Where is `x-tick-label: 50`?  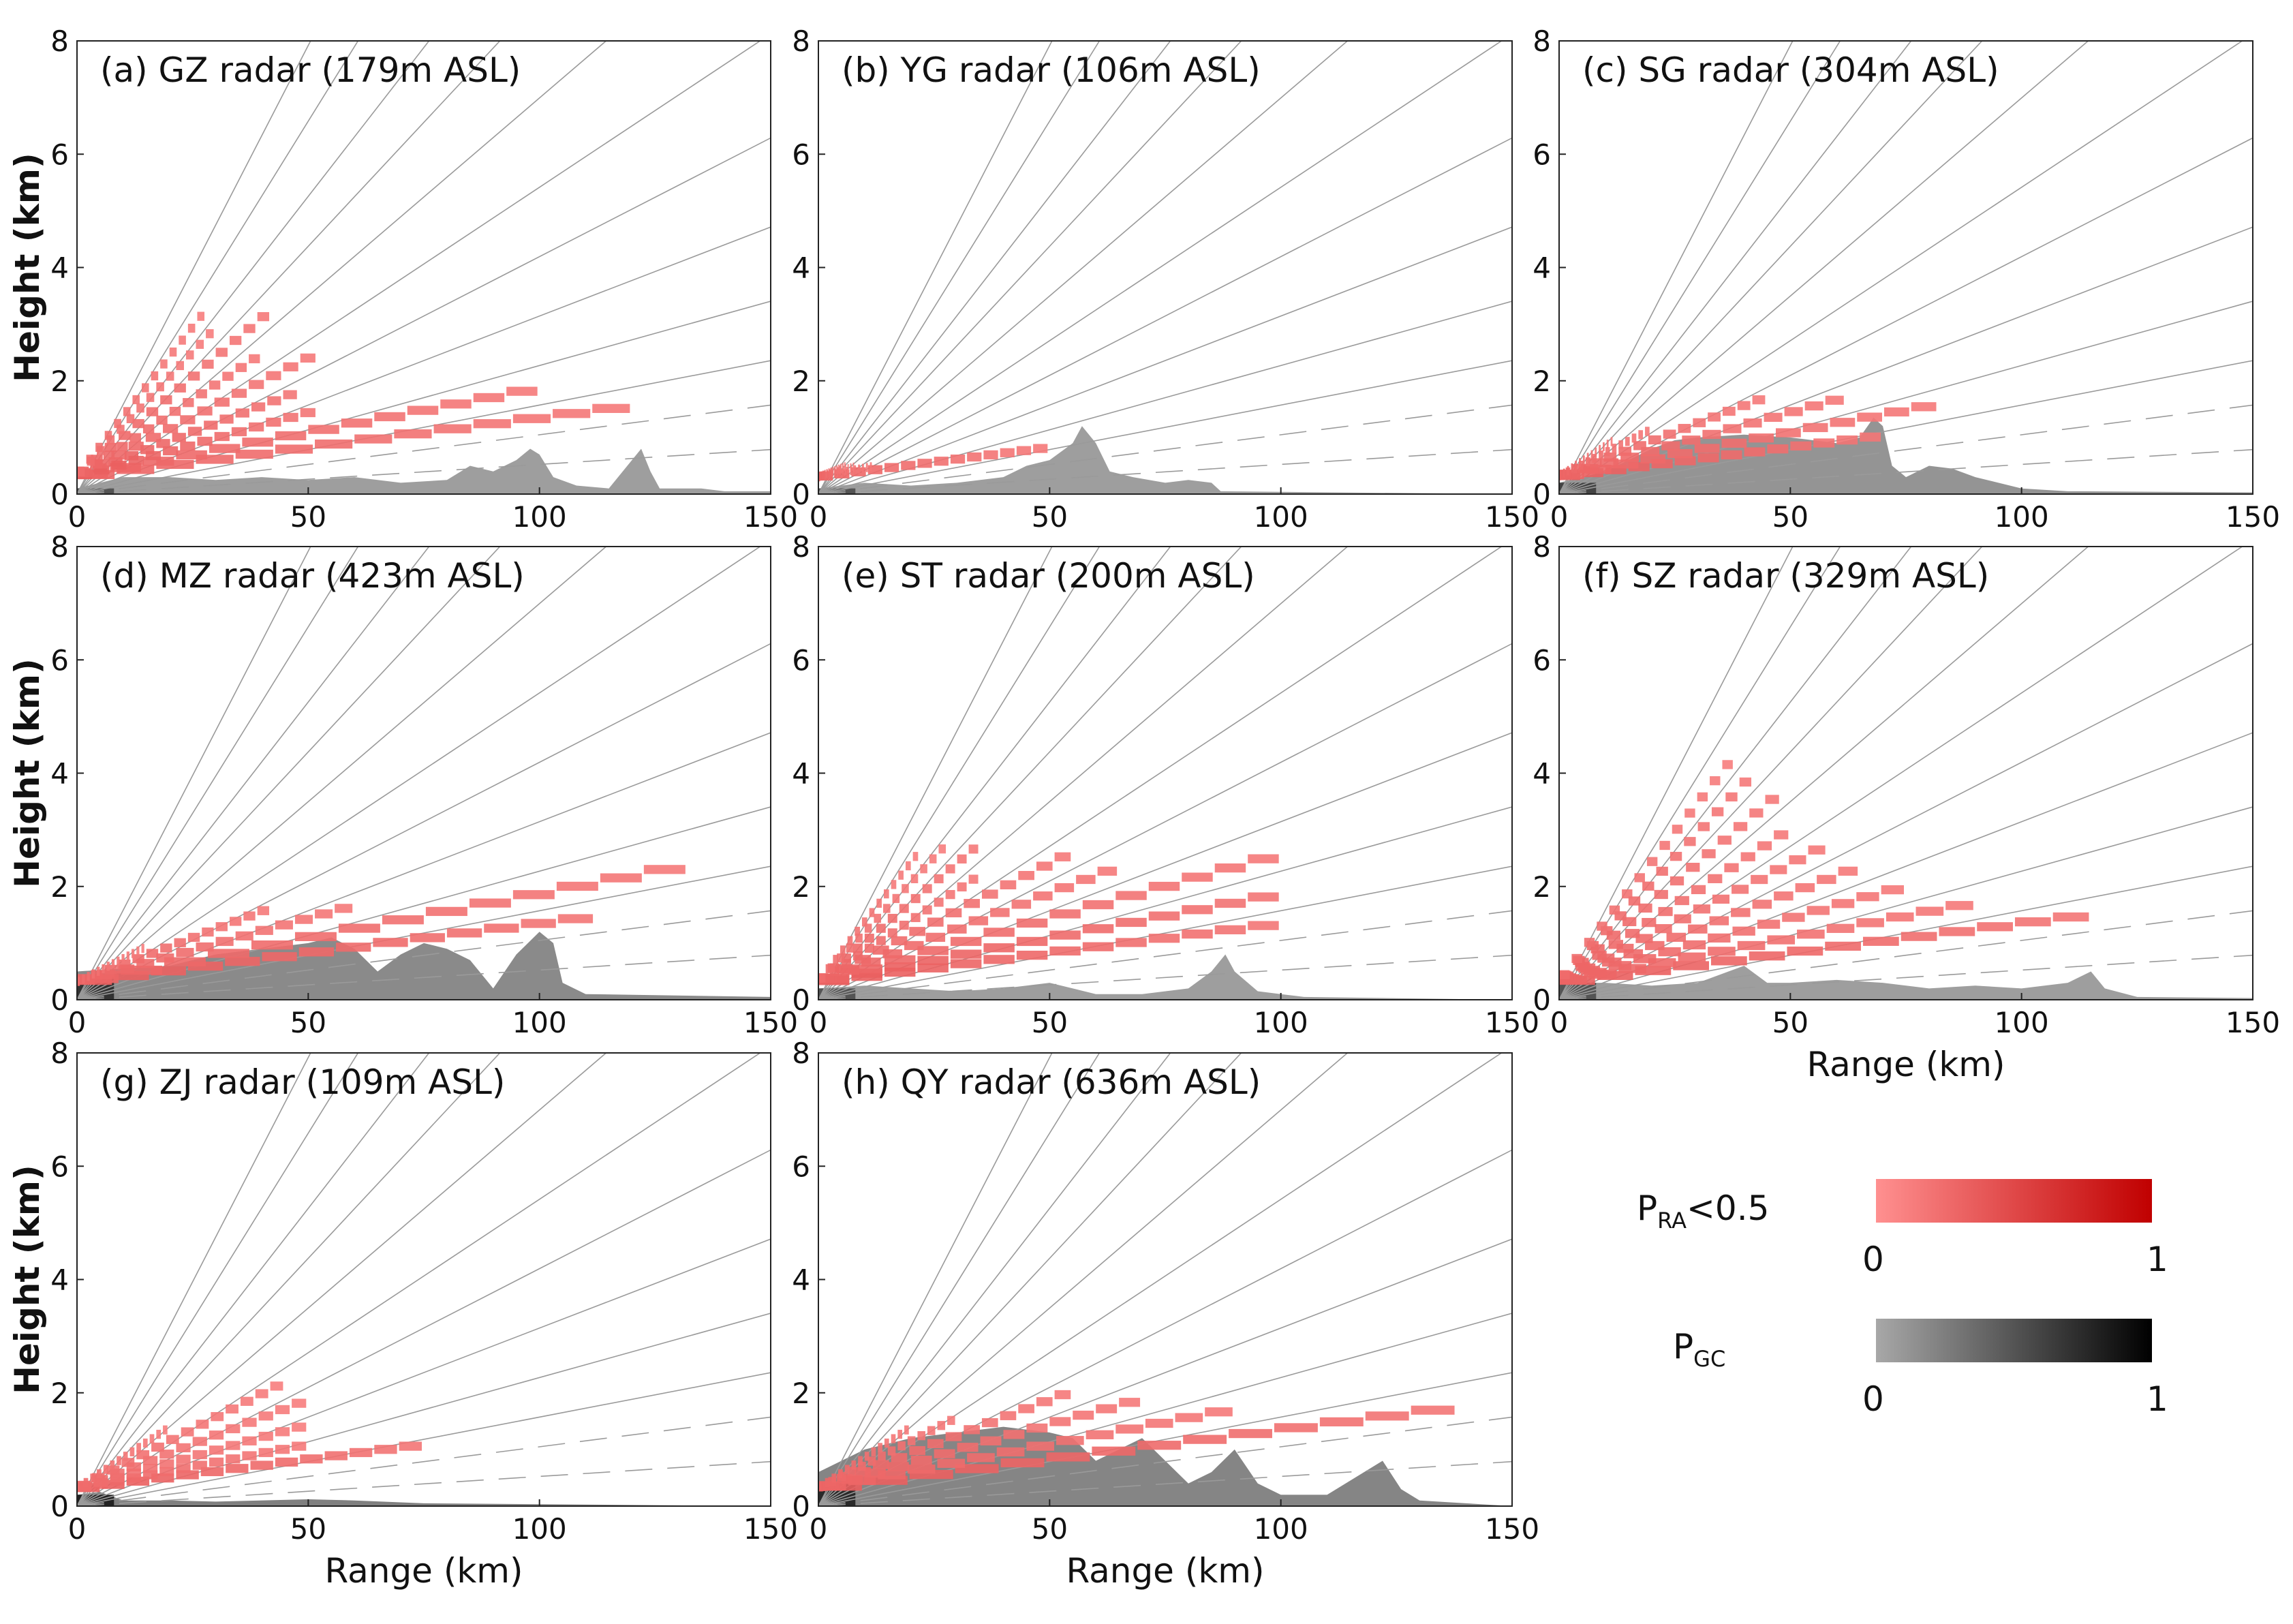
x-tick-label: 50 is located at coordinates (1790, 517).